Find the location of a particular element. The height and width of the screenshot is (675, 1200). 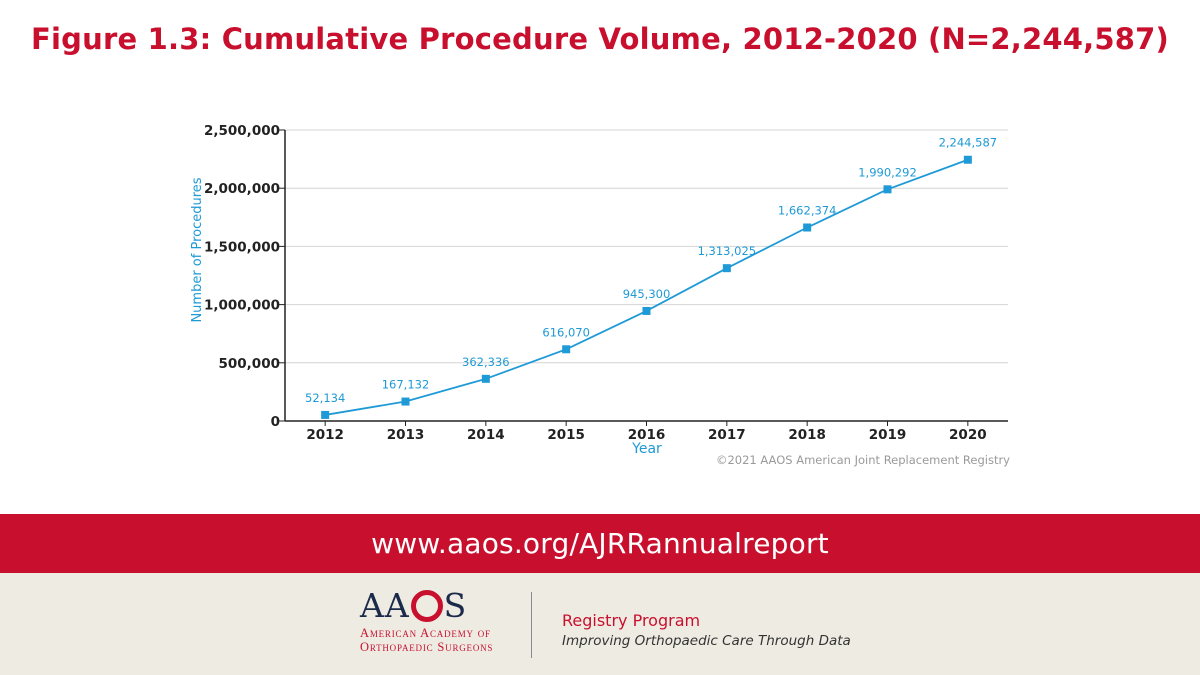

x-tick-label: 2018 is located at coordinates (807, 435).